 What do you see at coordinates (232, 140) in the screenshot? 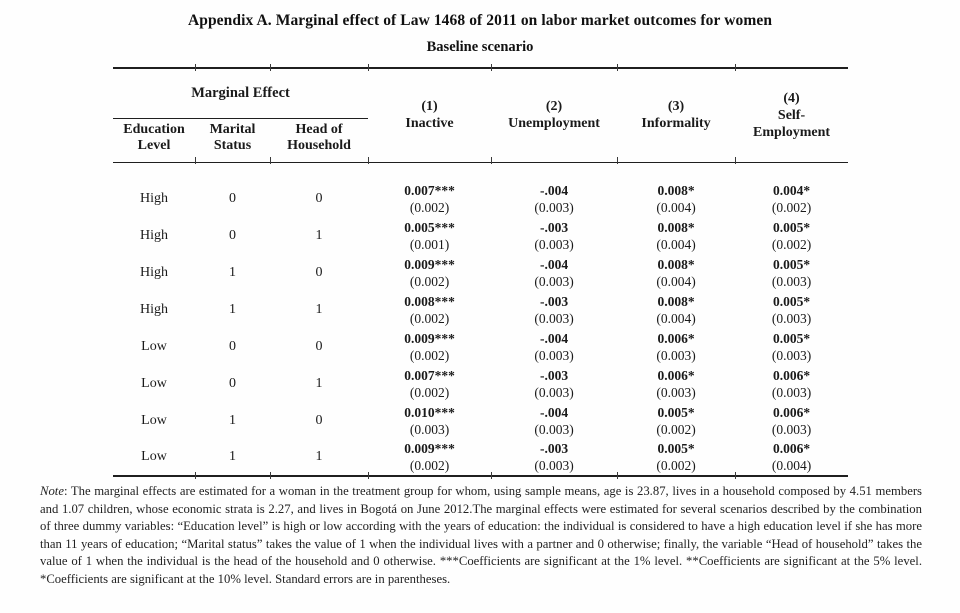
I see `column-header-marital-status: Marital Status` at bounding box center [232, 140].